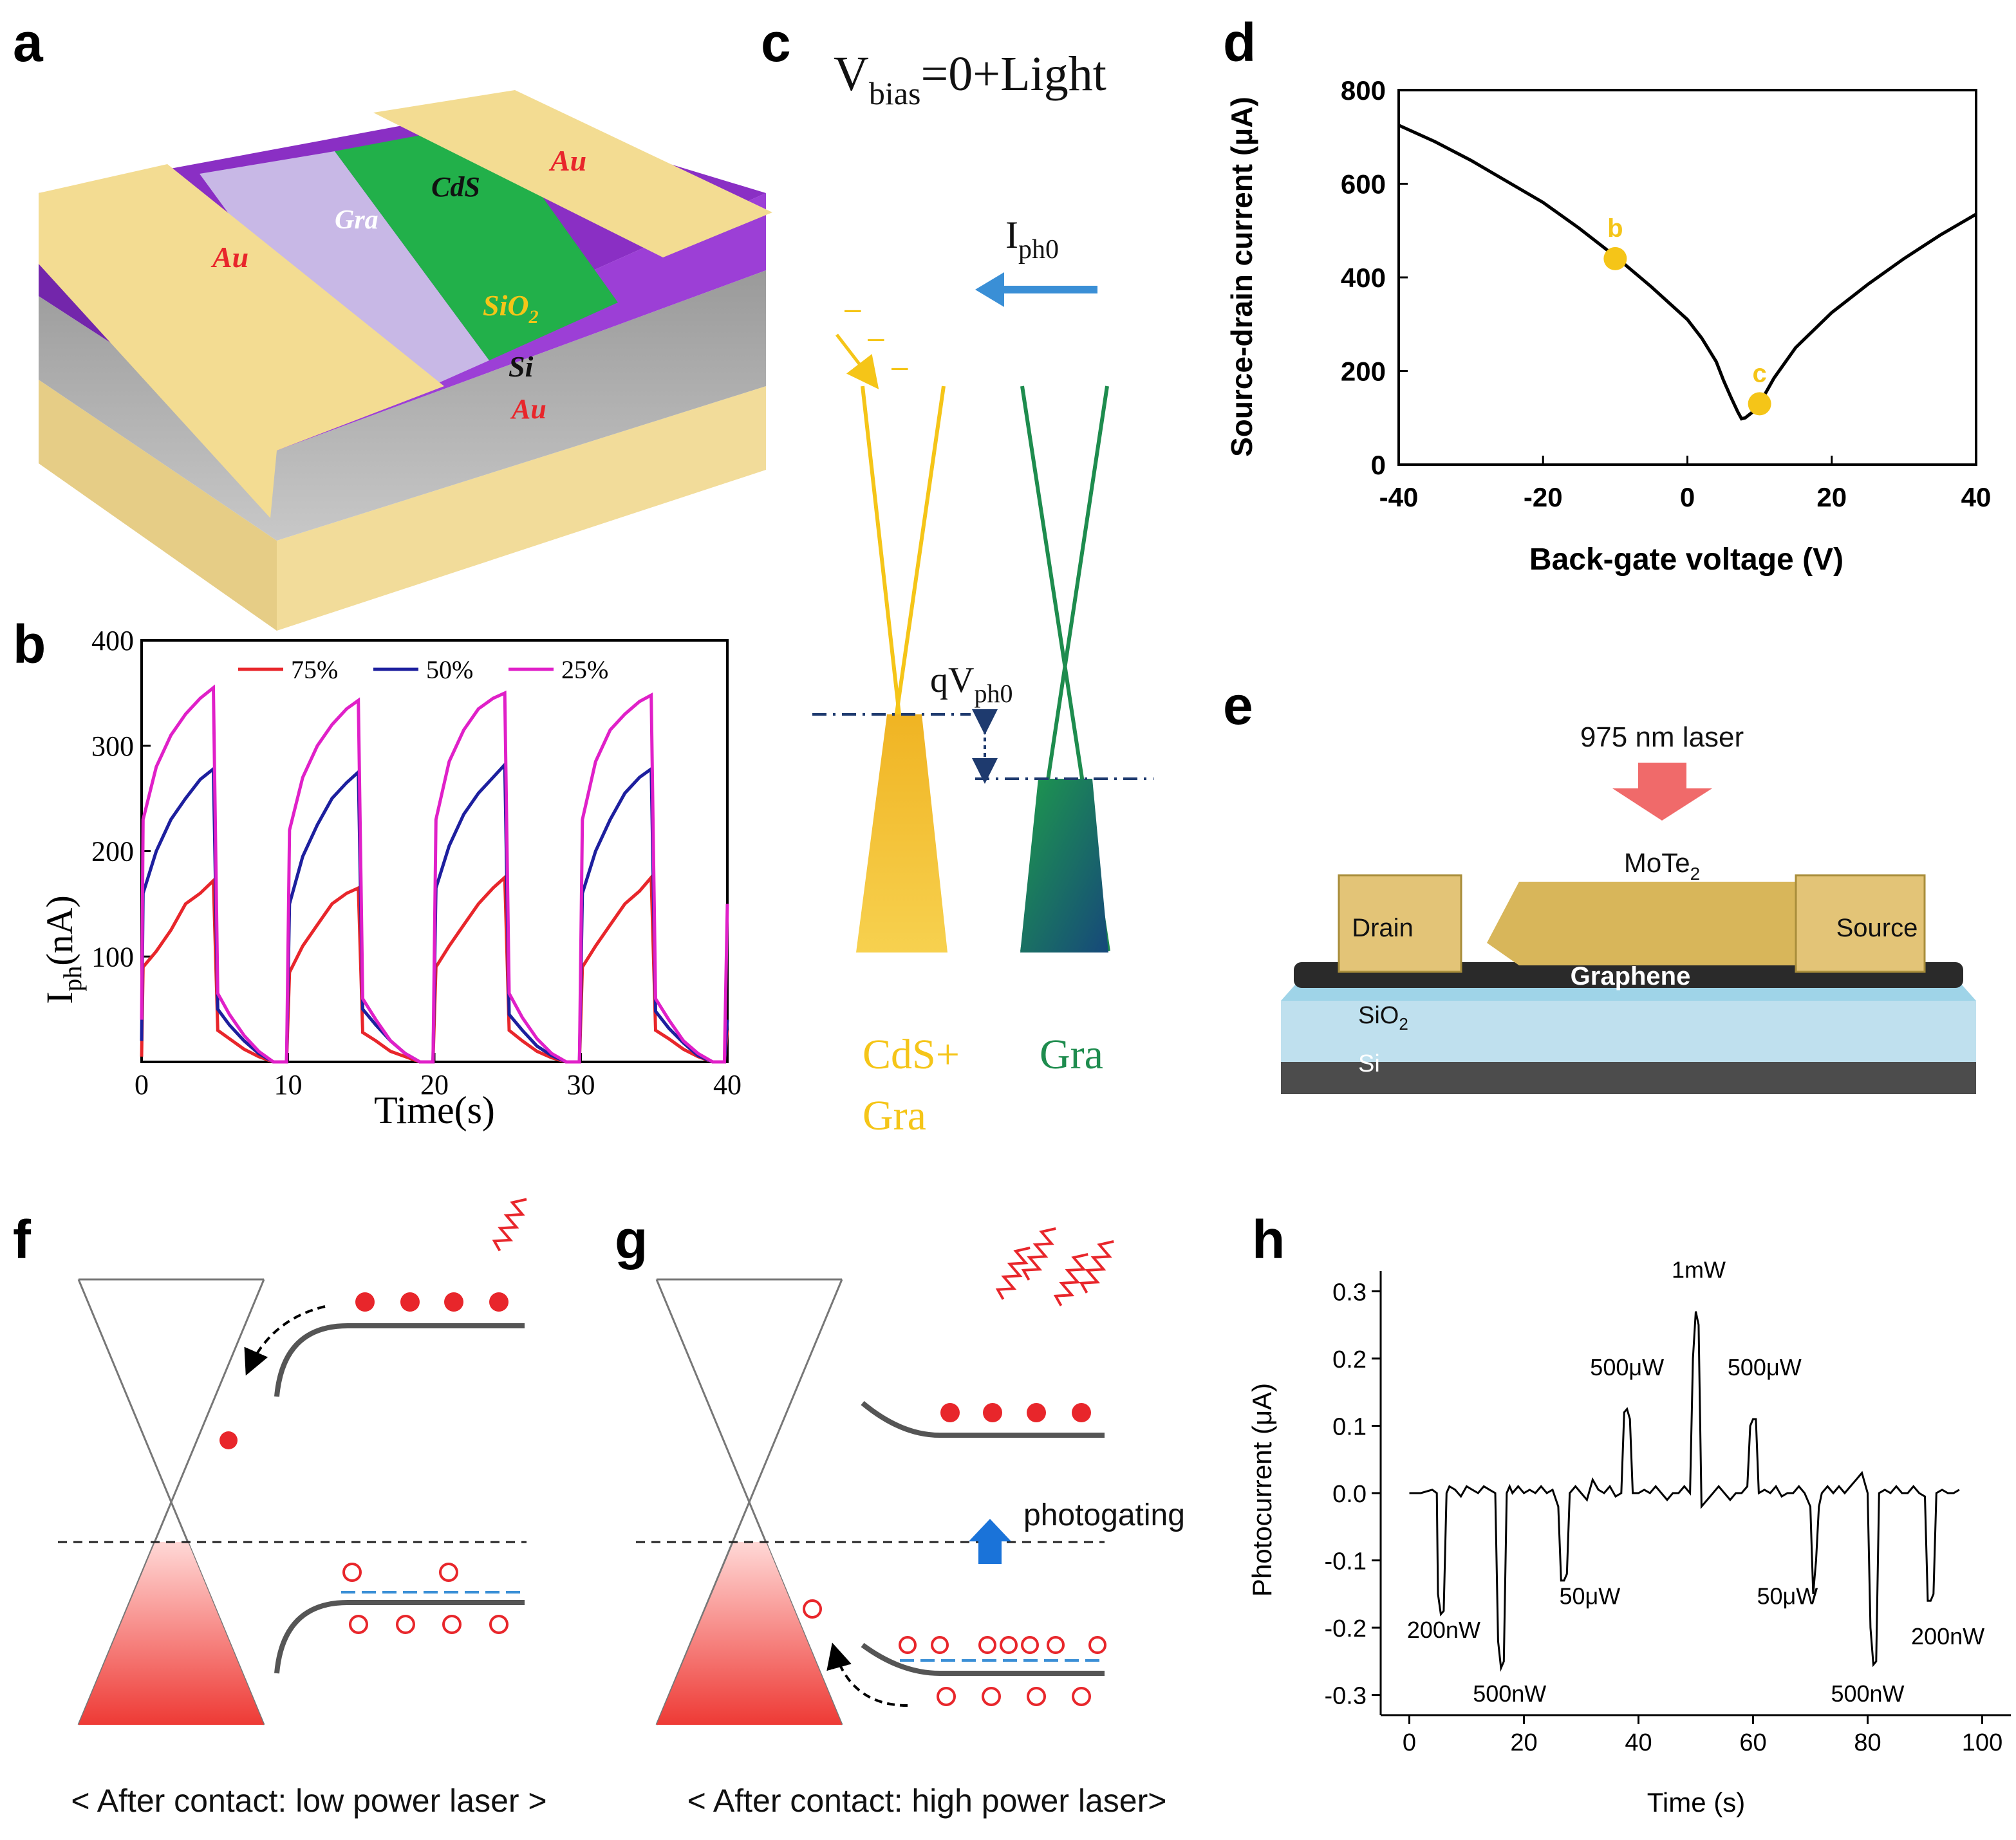  I want to click on panel-a: a Au Au Gra CdS SiO2 Si Au, so click(393, 322).